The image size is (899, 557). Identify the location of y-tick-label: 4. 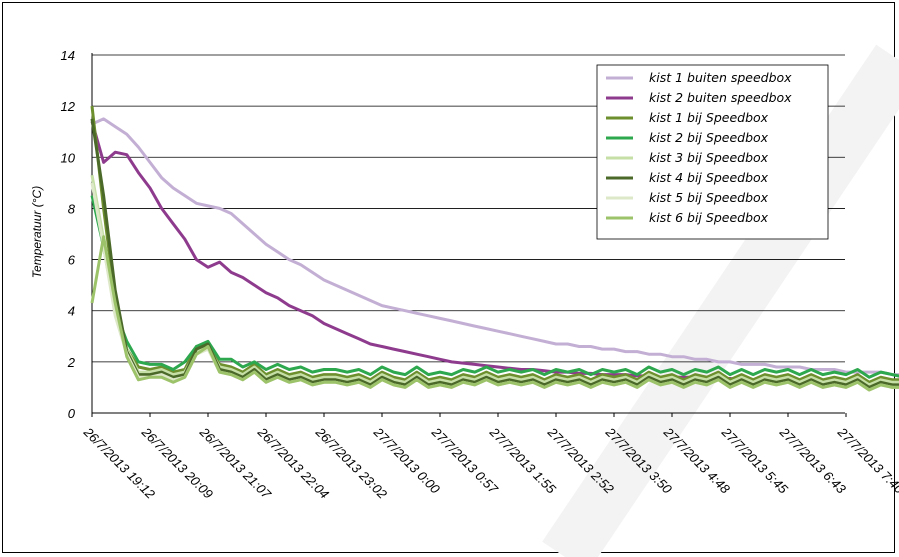
(71, 311).